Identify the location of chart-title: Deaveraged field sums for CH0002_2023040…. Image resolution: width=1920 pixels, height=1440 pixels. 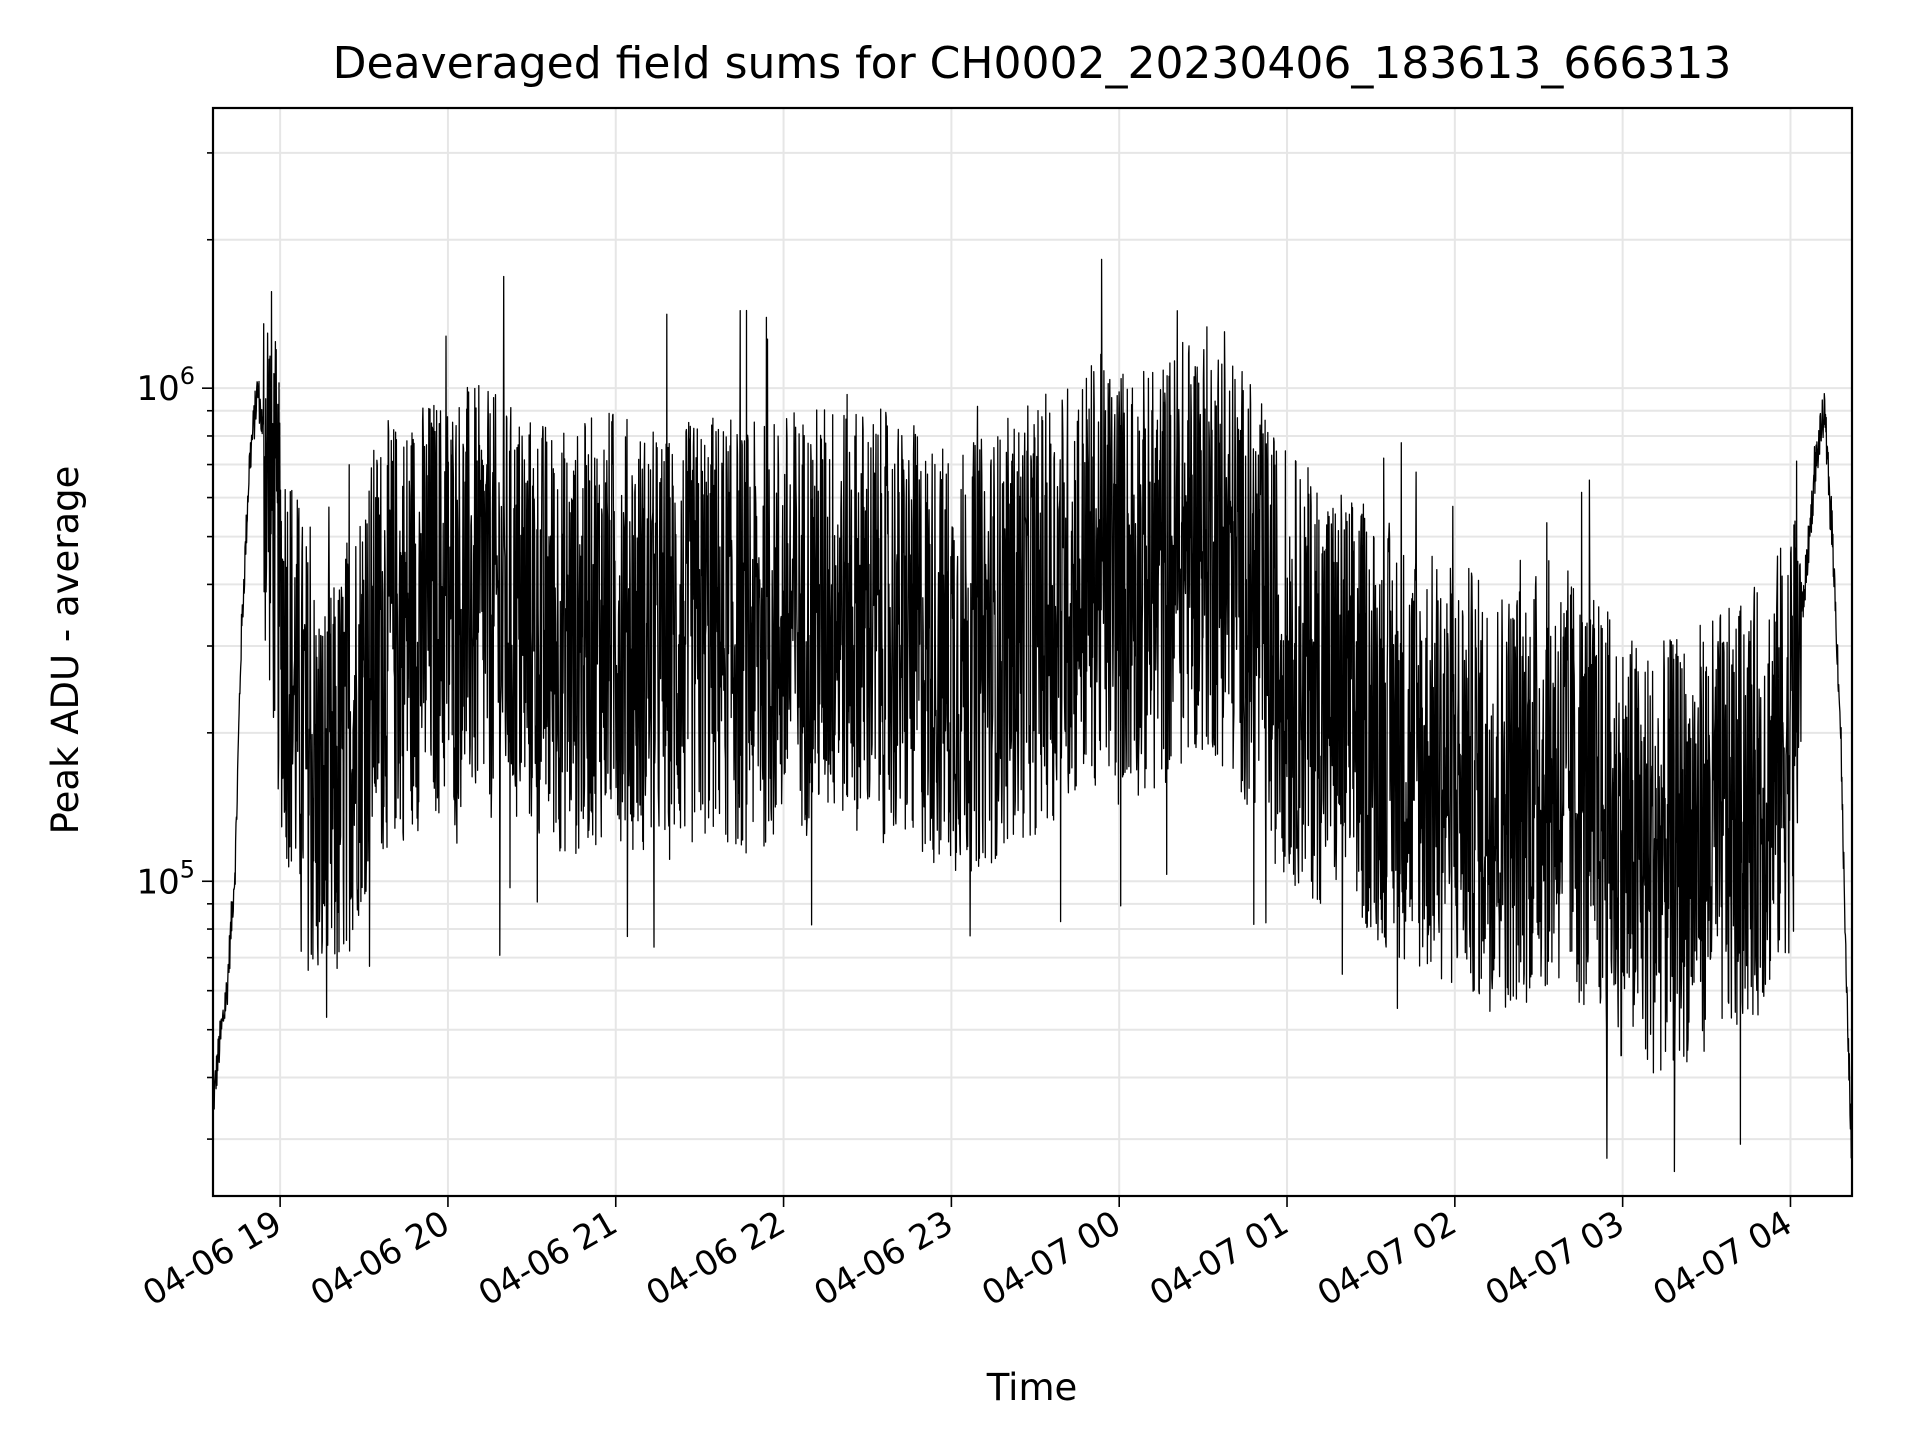
(1032, 63).